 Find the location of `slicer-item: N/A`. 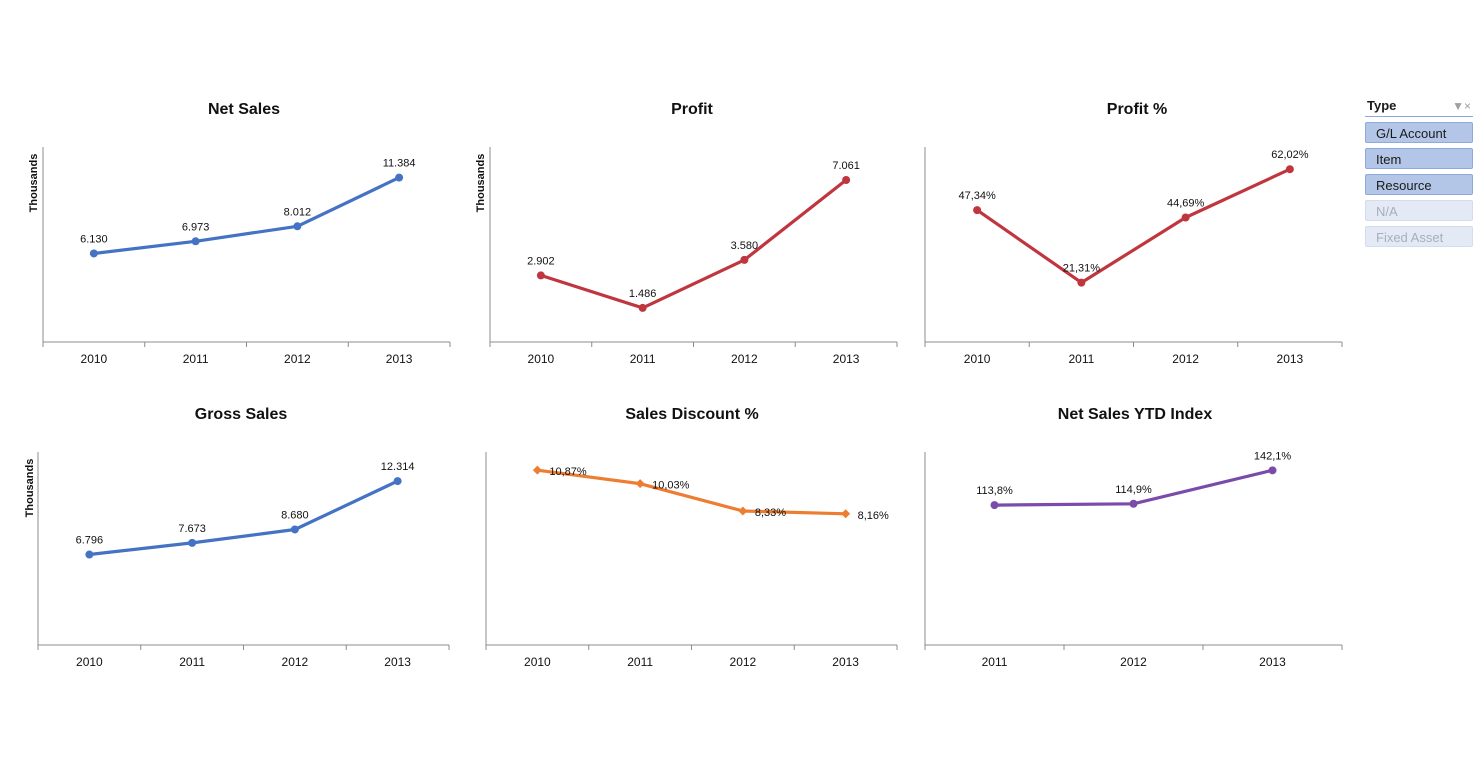

slicer-item: N/A is located at coordinates (1419, 210).